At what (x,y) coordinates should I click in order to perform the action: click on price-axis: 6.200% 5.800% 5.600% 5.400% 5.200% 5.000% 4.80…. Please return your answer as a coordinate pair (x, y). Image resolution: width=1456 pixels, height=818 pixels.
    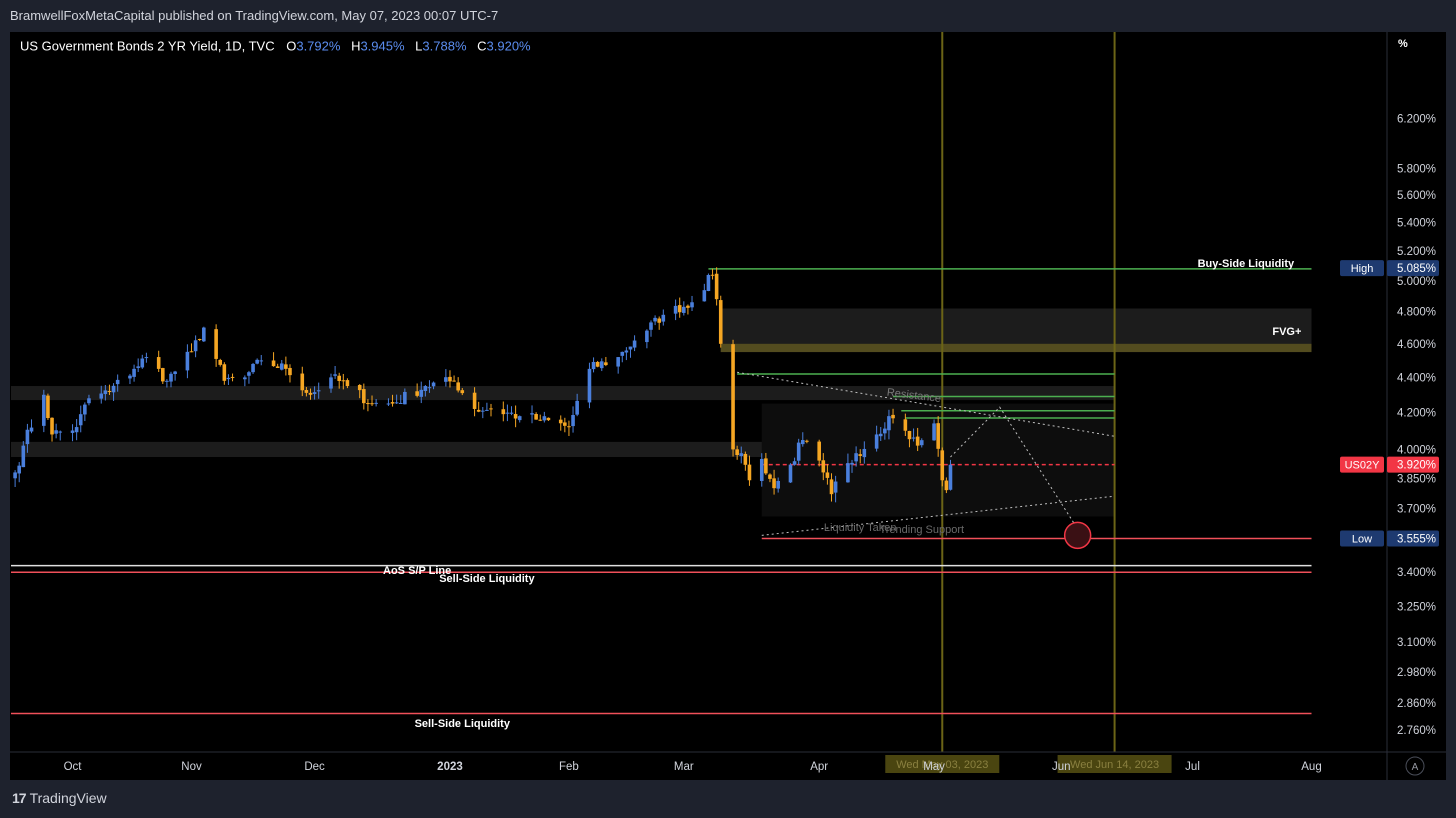
    Looking at the image, I should click on (1416, 424).